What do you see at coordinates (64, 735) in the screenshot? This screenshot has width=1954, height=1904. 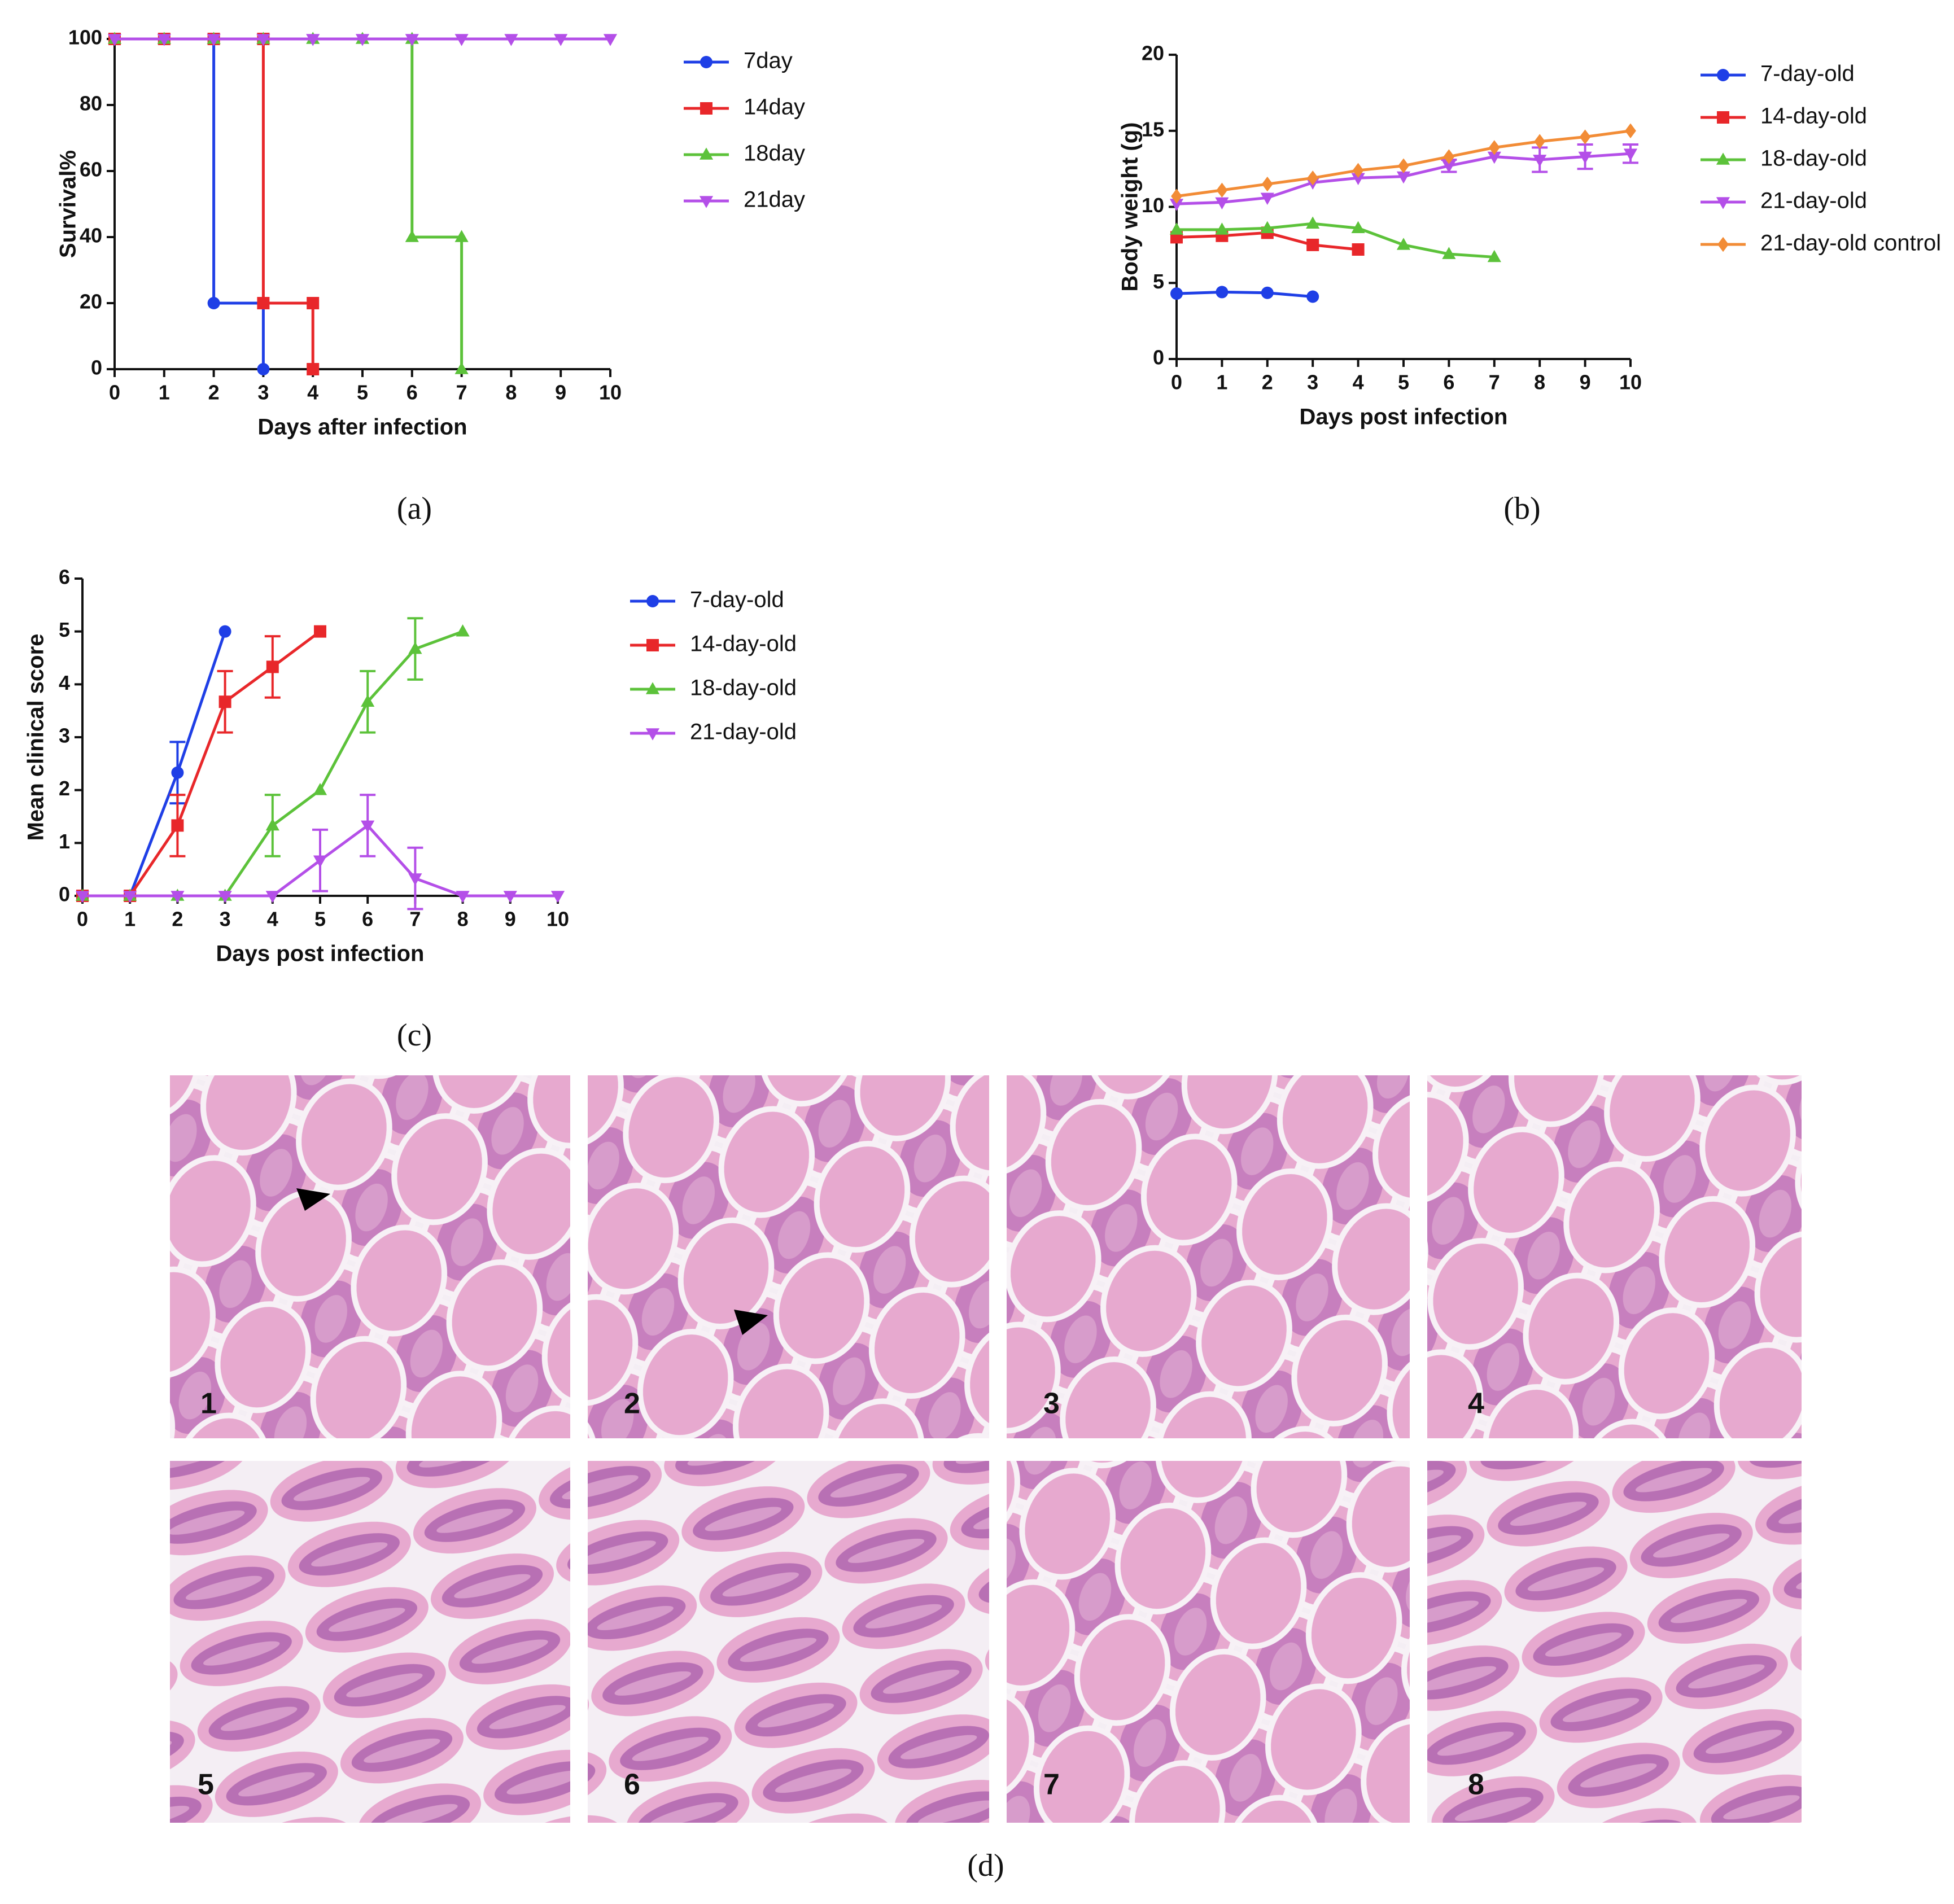 I see `y-tick-label: 3` at bounding box center [64, 735].